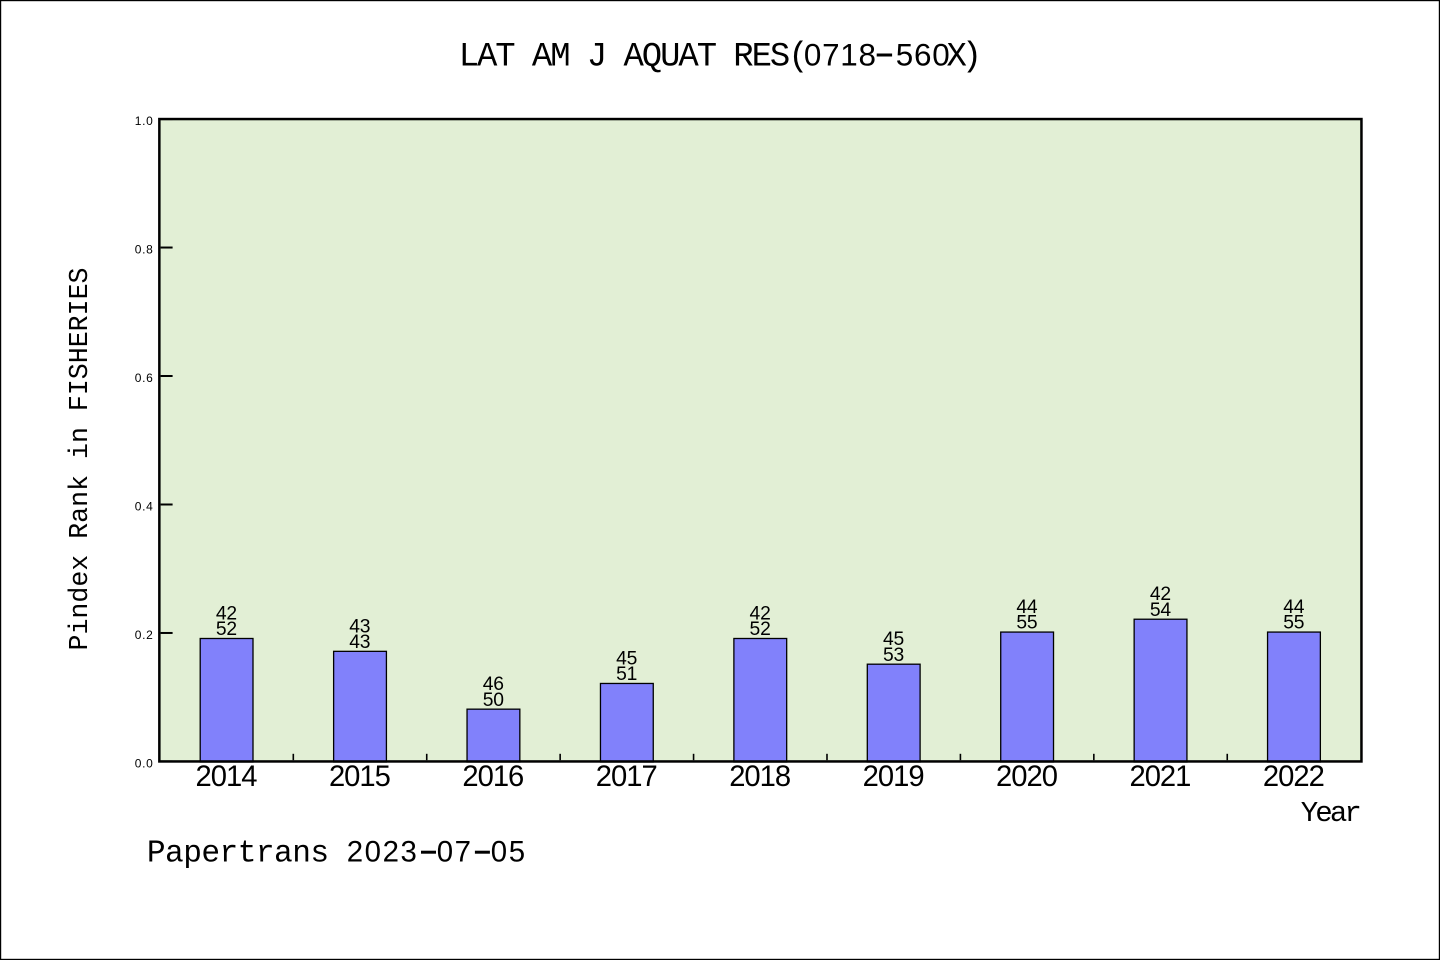  Describe the element at coordinates (1330, 813) in the screenshot. I see `svg-text: Year` at that location.